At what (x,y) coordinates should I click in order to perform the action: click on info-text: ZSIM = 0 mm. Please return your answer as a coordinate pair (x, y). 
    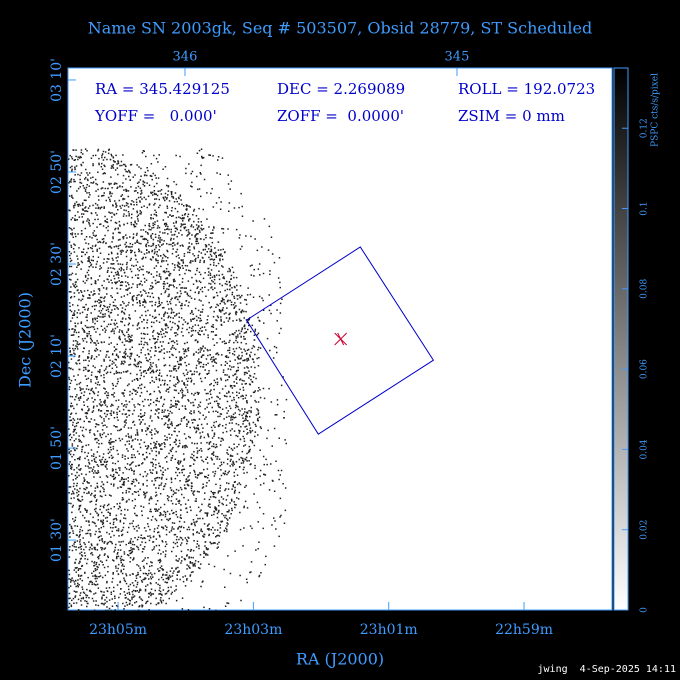
    Looking at the image, I should click on (511, 116).